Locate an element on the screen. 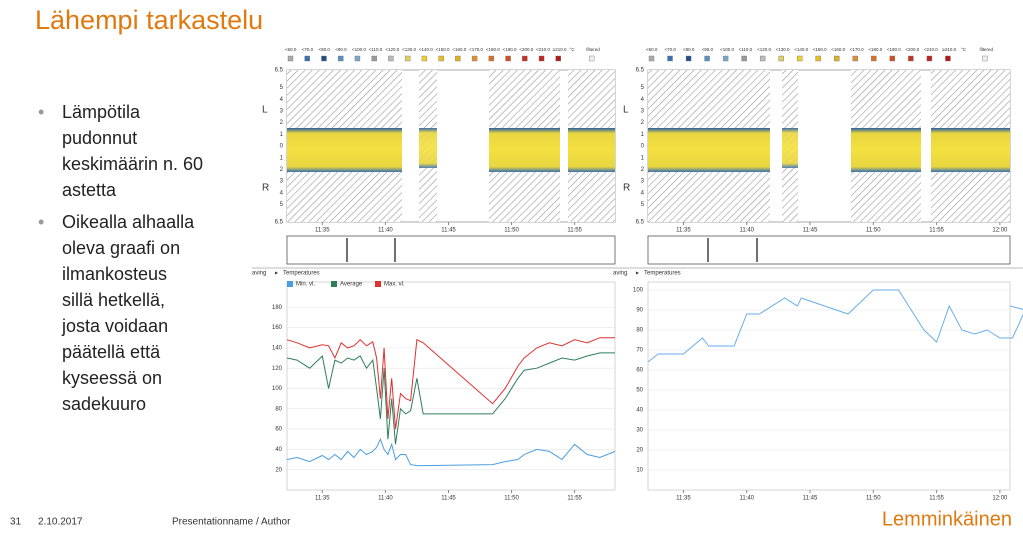  heatmap-x-label: 11:45 is located at coordinates (448, 231).